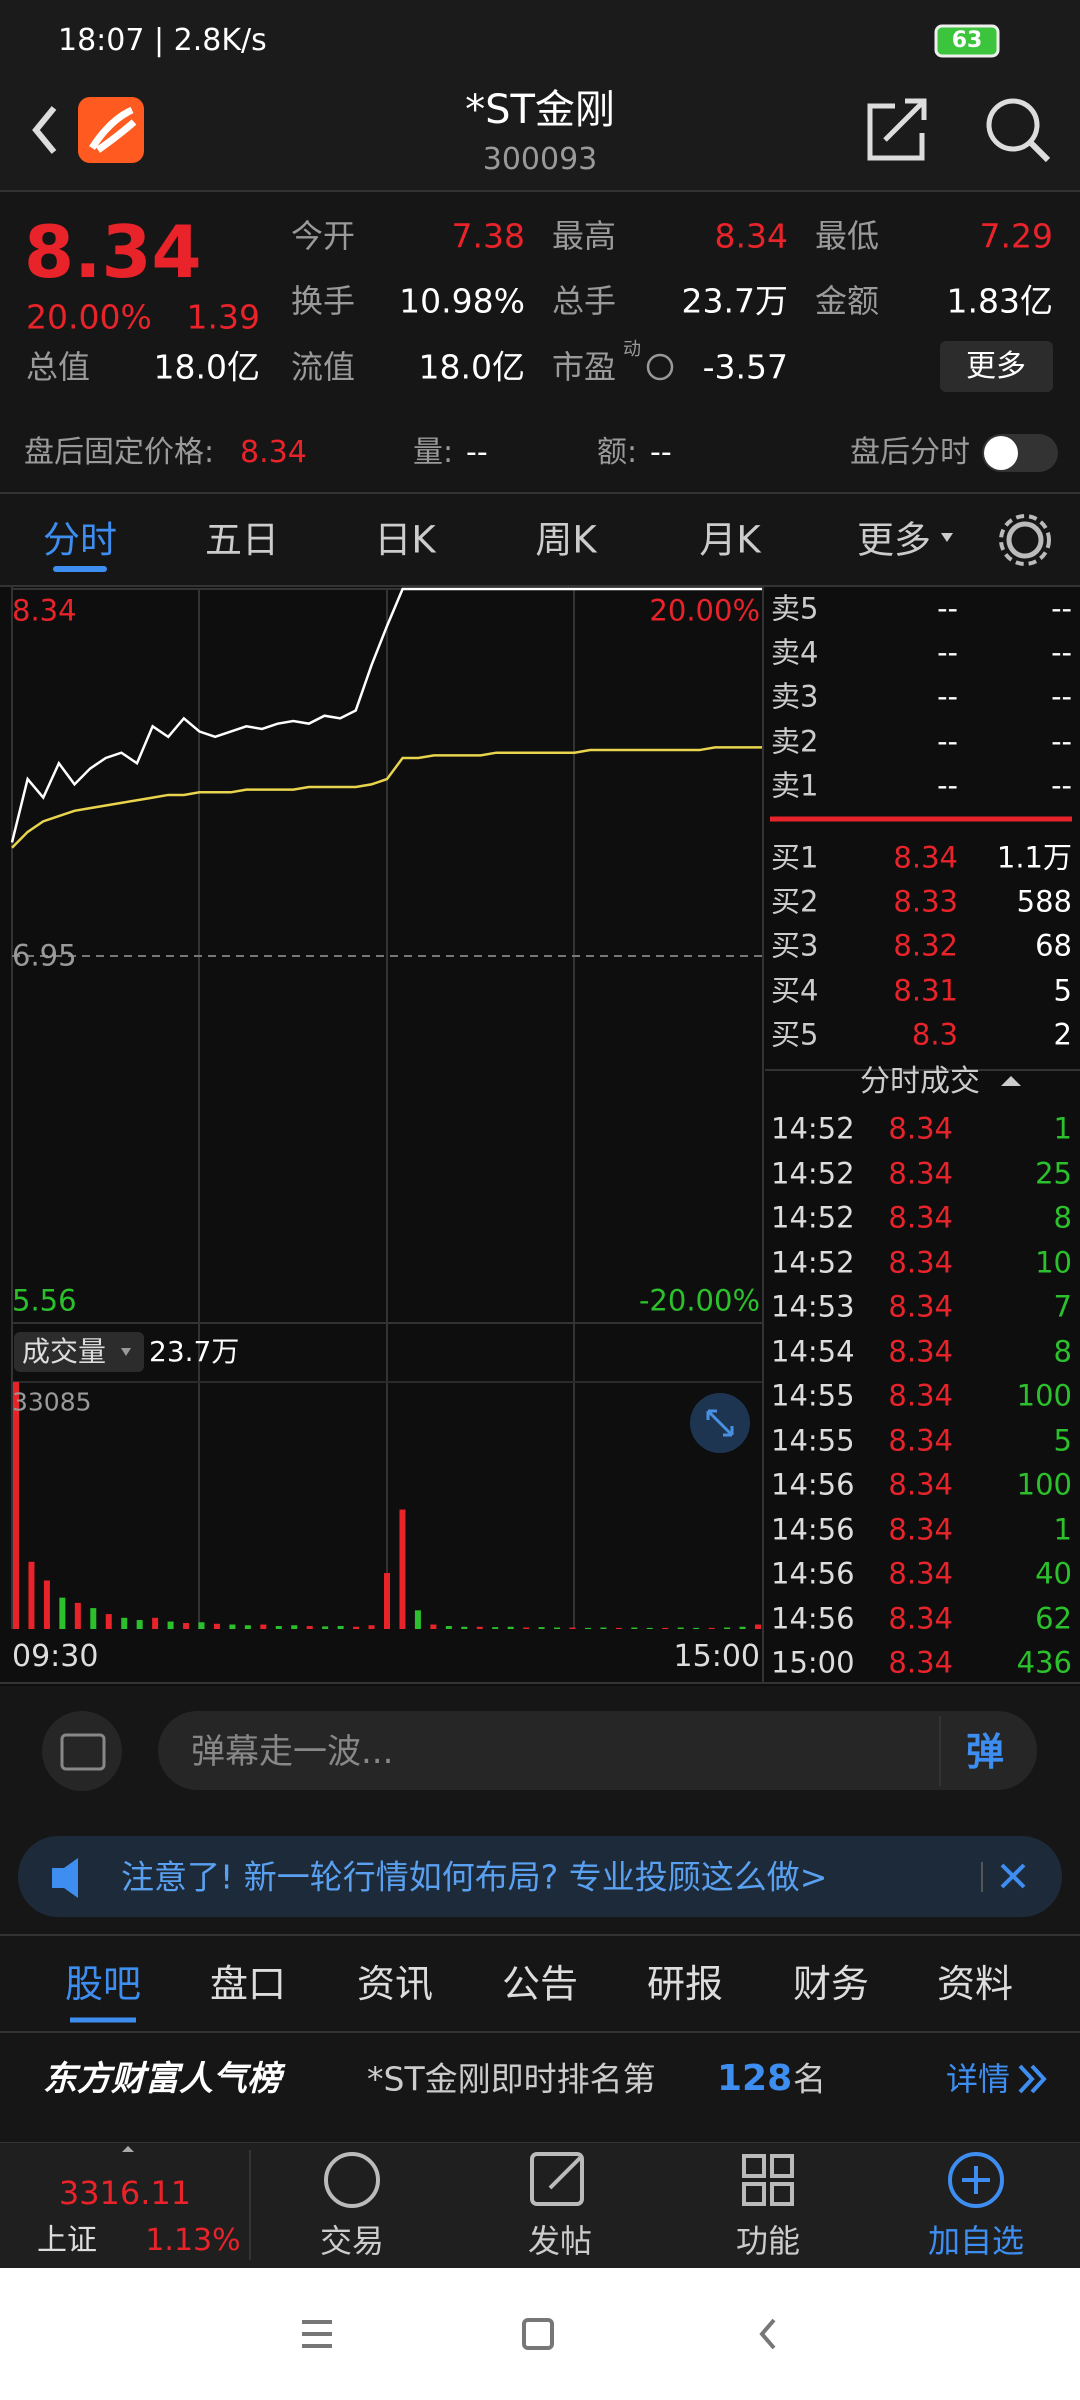 The width and height of the screenshot is (1080, 2400). Describe the element at coordinates (1053, 1618) in the screenshot. I see `trade-volume: 62` at that location.